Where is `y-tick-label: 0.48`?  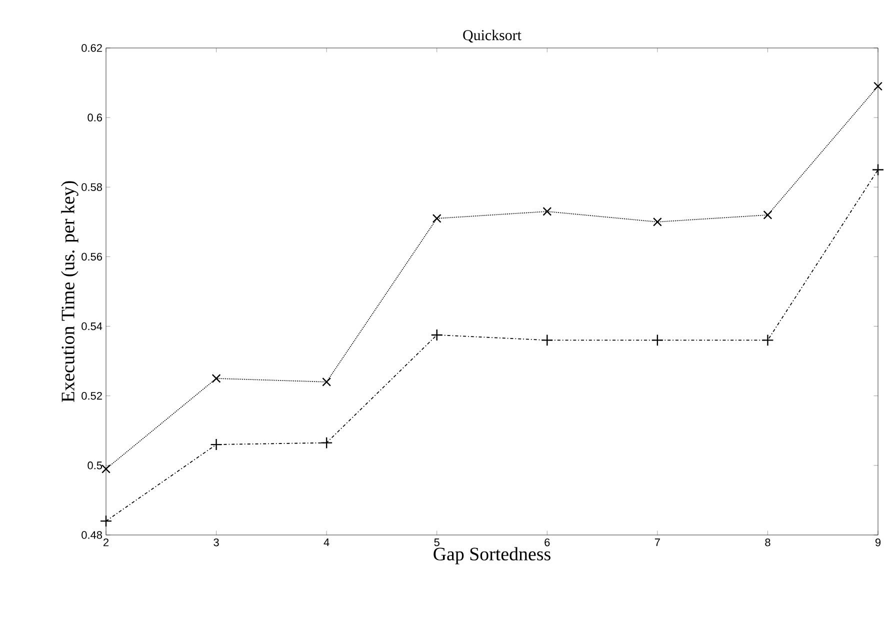
y-tick-label: 0.48 is located at coordinates (92, 535).